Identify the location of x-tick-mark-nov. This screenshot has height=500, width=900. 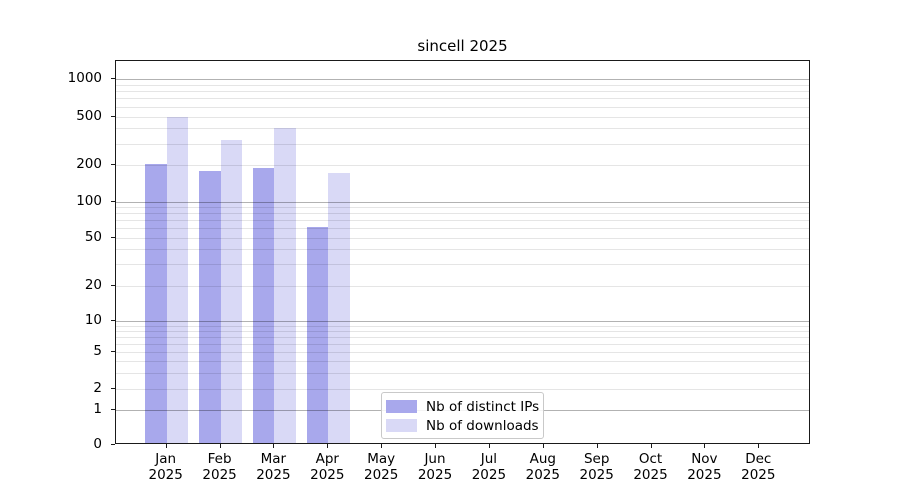
(705, 446).